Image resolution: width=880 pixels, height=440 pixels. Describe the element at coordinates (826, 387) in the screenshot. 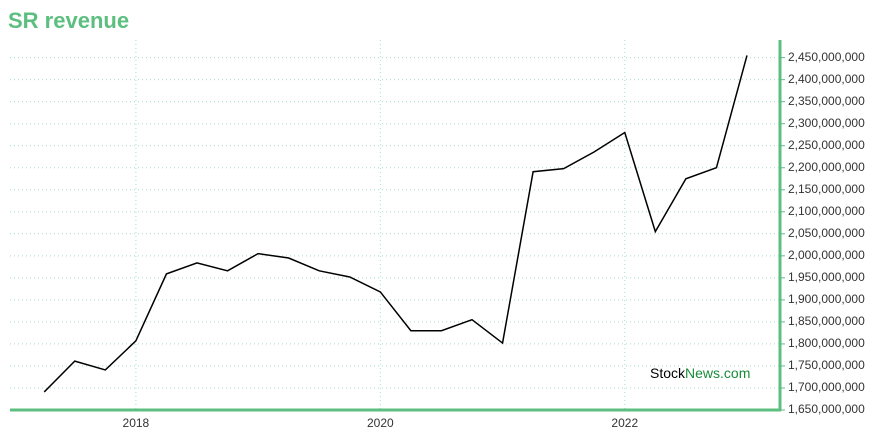

I see `y-tick-label: 1,700,000,000` at that location.